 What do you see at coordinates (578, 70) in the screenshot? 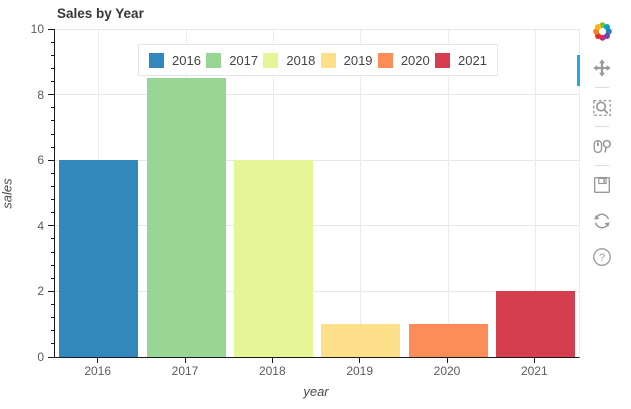
I see `active-tool-indicator` at bounding box center [578, 70].